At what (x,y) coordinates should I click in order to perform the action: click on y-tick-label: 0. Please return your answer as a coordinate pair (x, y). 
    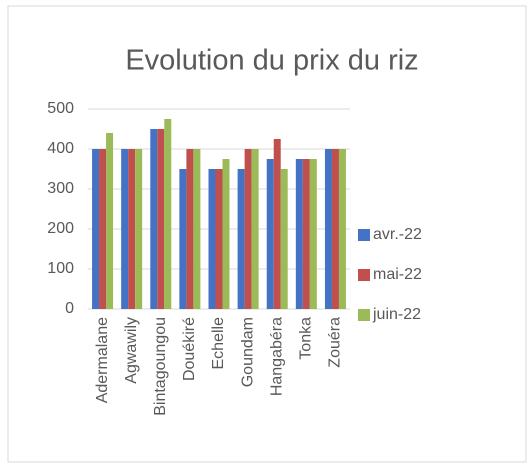
    Looking at the image, I should click on (69, 308).